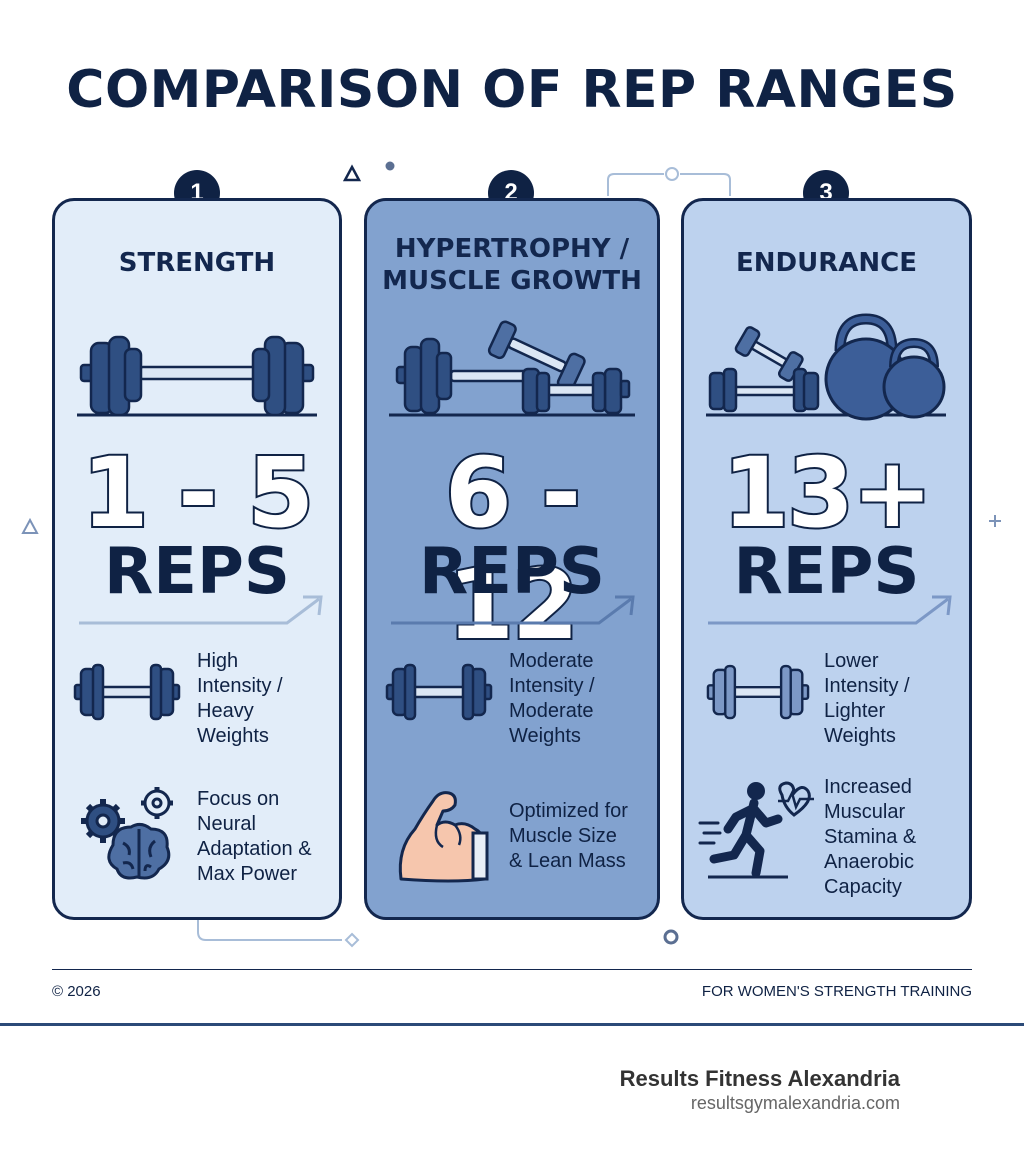  What do you see at coordinates (197, 263) in the screenshot?
I see `card-title: STRENGTH` at bounding box center [197, 263].